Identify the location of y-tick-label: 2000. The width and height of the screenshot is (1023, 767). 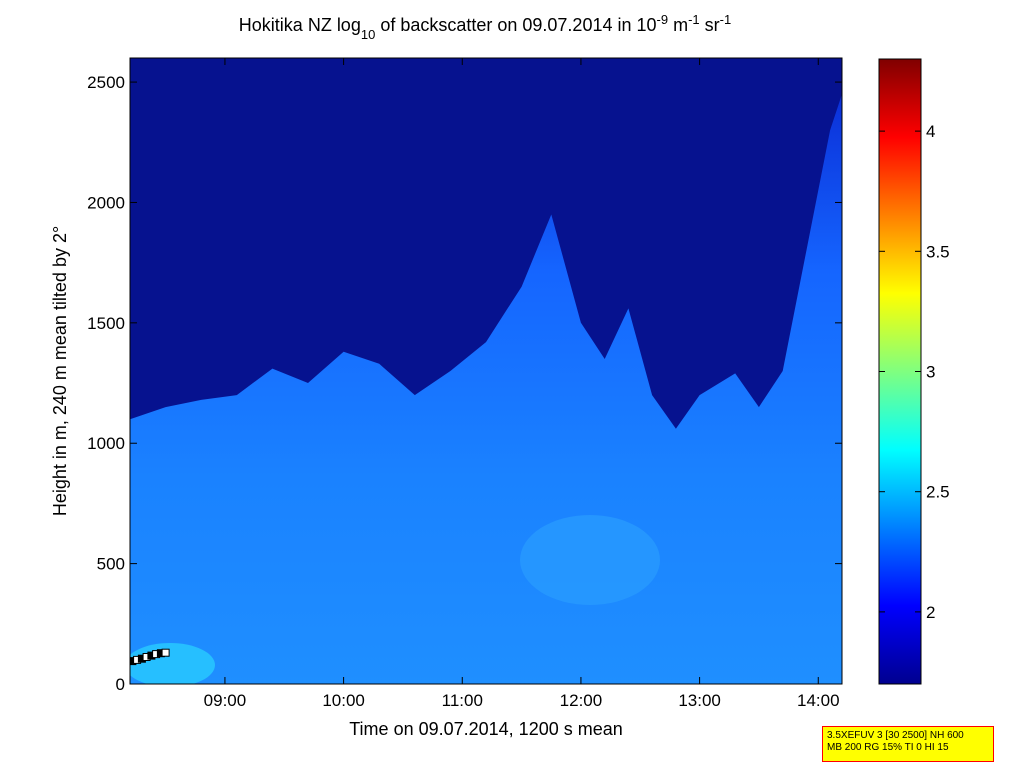
(106, 202).